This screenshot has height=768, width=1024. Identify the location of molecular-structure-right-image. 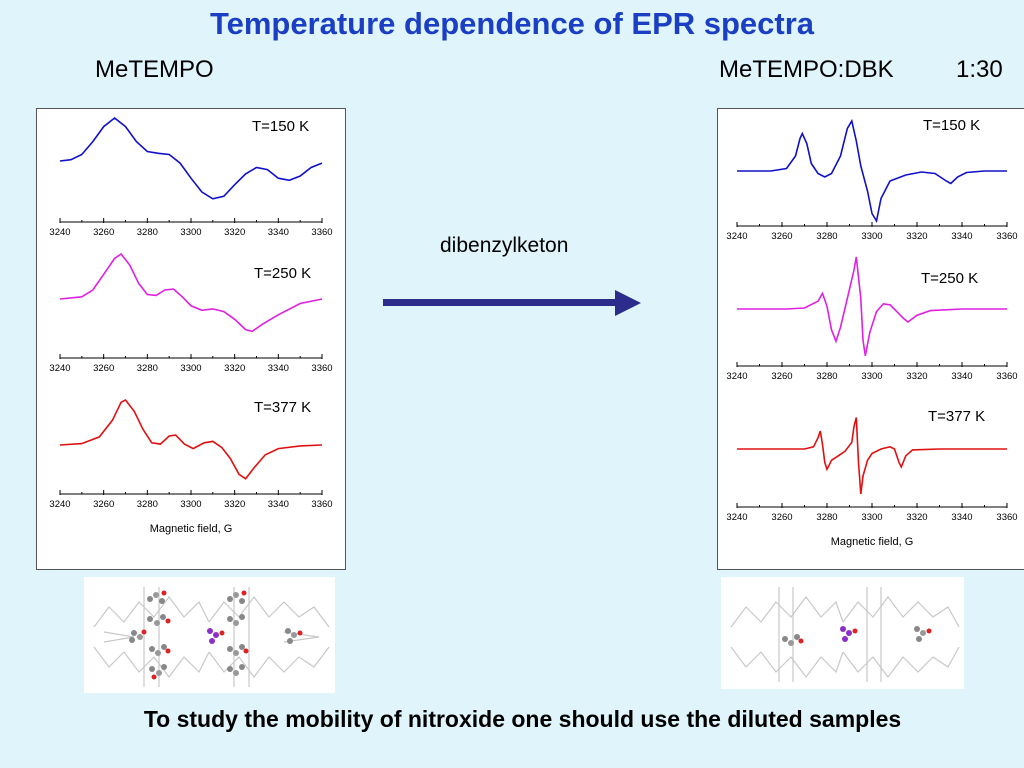
(842, 633).